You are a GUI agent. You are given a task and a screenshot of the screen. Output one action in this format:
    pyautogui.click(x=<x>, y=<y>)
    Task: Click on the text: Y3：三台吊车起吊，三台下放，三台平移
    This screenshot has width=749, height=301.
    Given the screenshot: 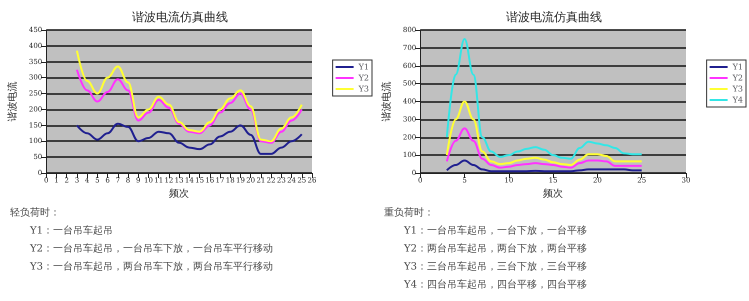 What is the action you would take?
    pyautogui.click(x=495, y=266)
    